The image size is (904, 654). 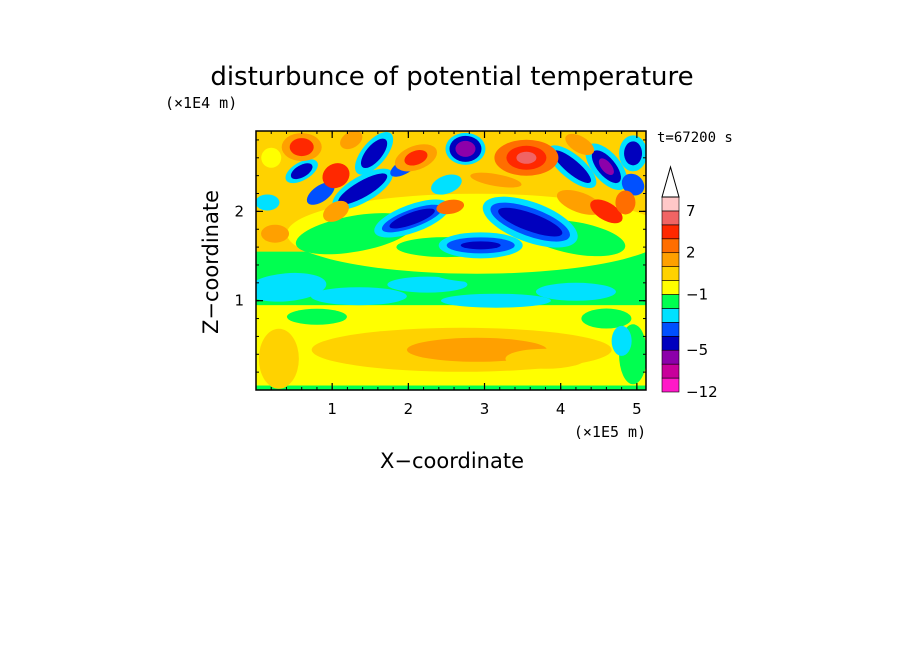 What do you see at coordinates (689, 283) in the screenshot?
I see `colorbar: −12−5−127` at bounding box center [689, 283].